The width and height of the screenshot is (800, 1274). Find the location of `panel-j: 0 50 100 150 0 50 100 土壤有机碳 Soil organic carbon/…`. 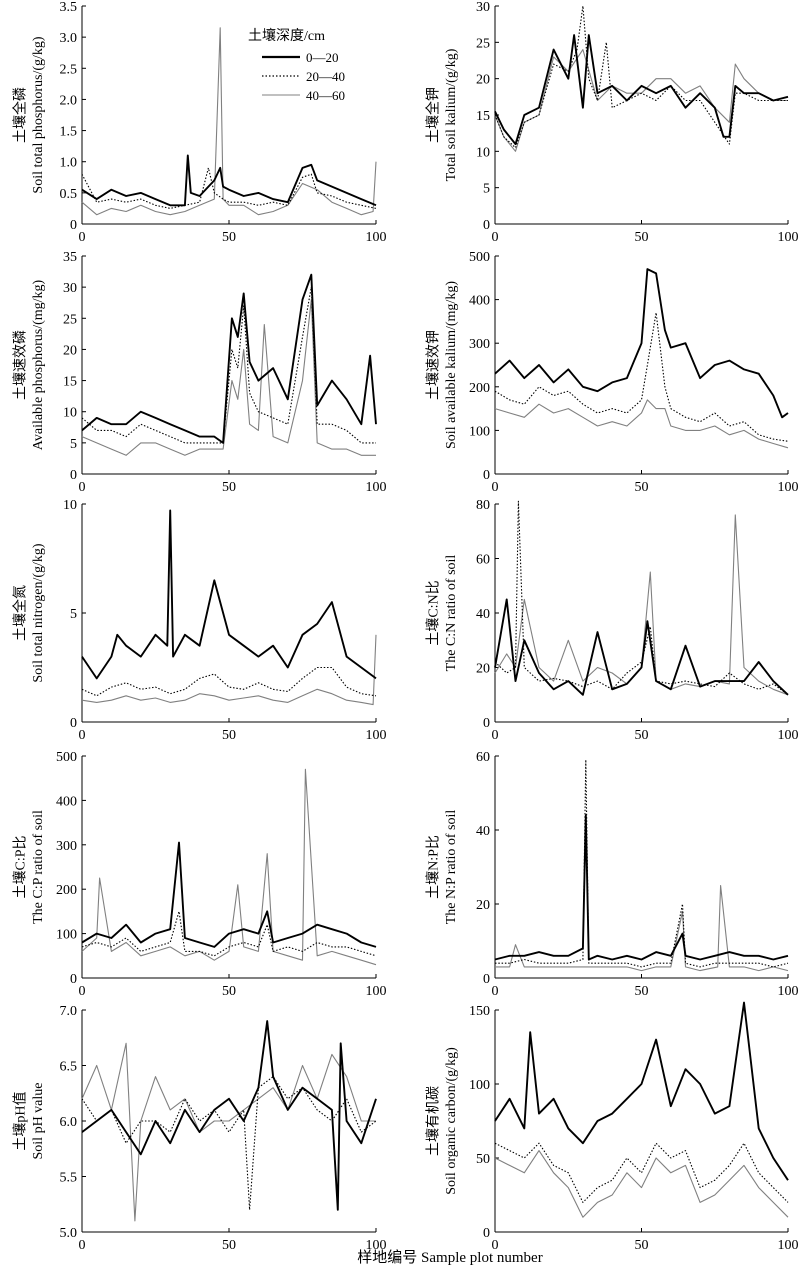

panel-j: 0 50 100 150 0 50 100 土壤有机碳 Soil organic carbon/… is located at coordinates (612, 1127).